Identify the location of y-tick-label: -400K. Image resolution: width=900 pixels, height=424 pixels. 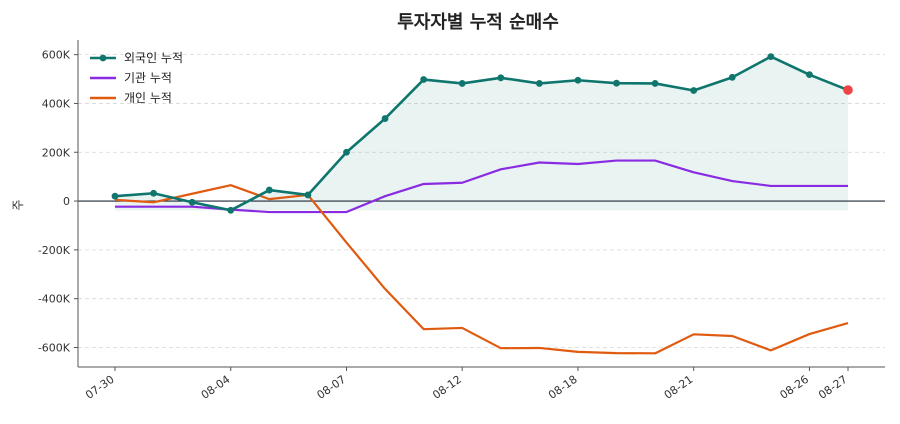
(54, 299).